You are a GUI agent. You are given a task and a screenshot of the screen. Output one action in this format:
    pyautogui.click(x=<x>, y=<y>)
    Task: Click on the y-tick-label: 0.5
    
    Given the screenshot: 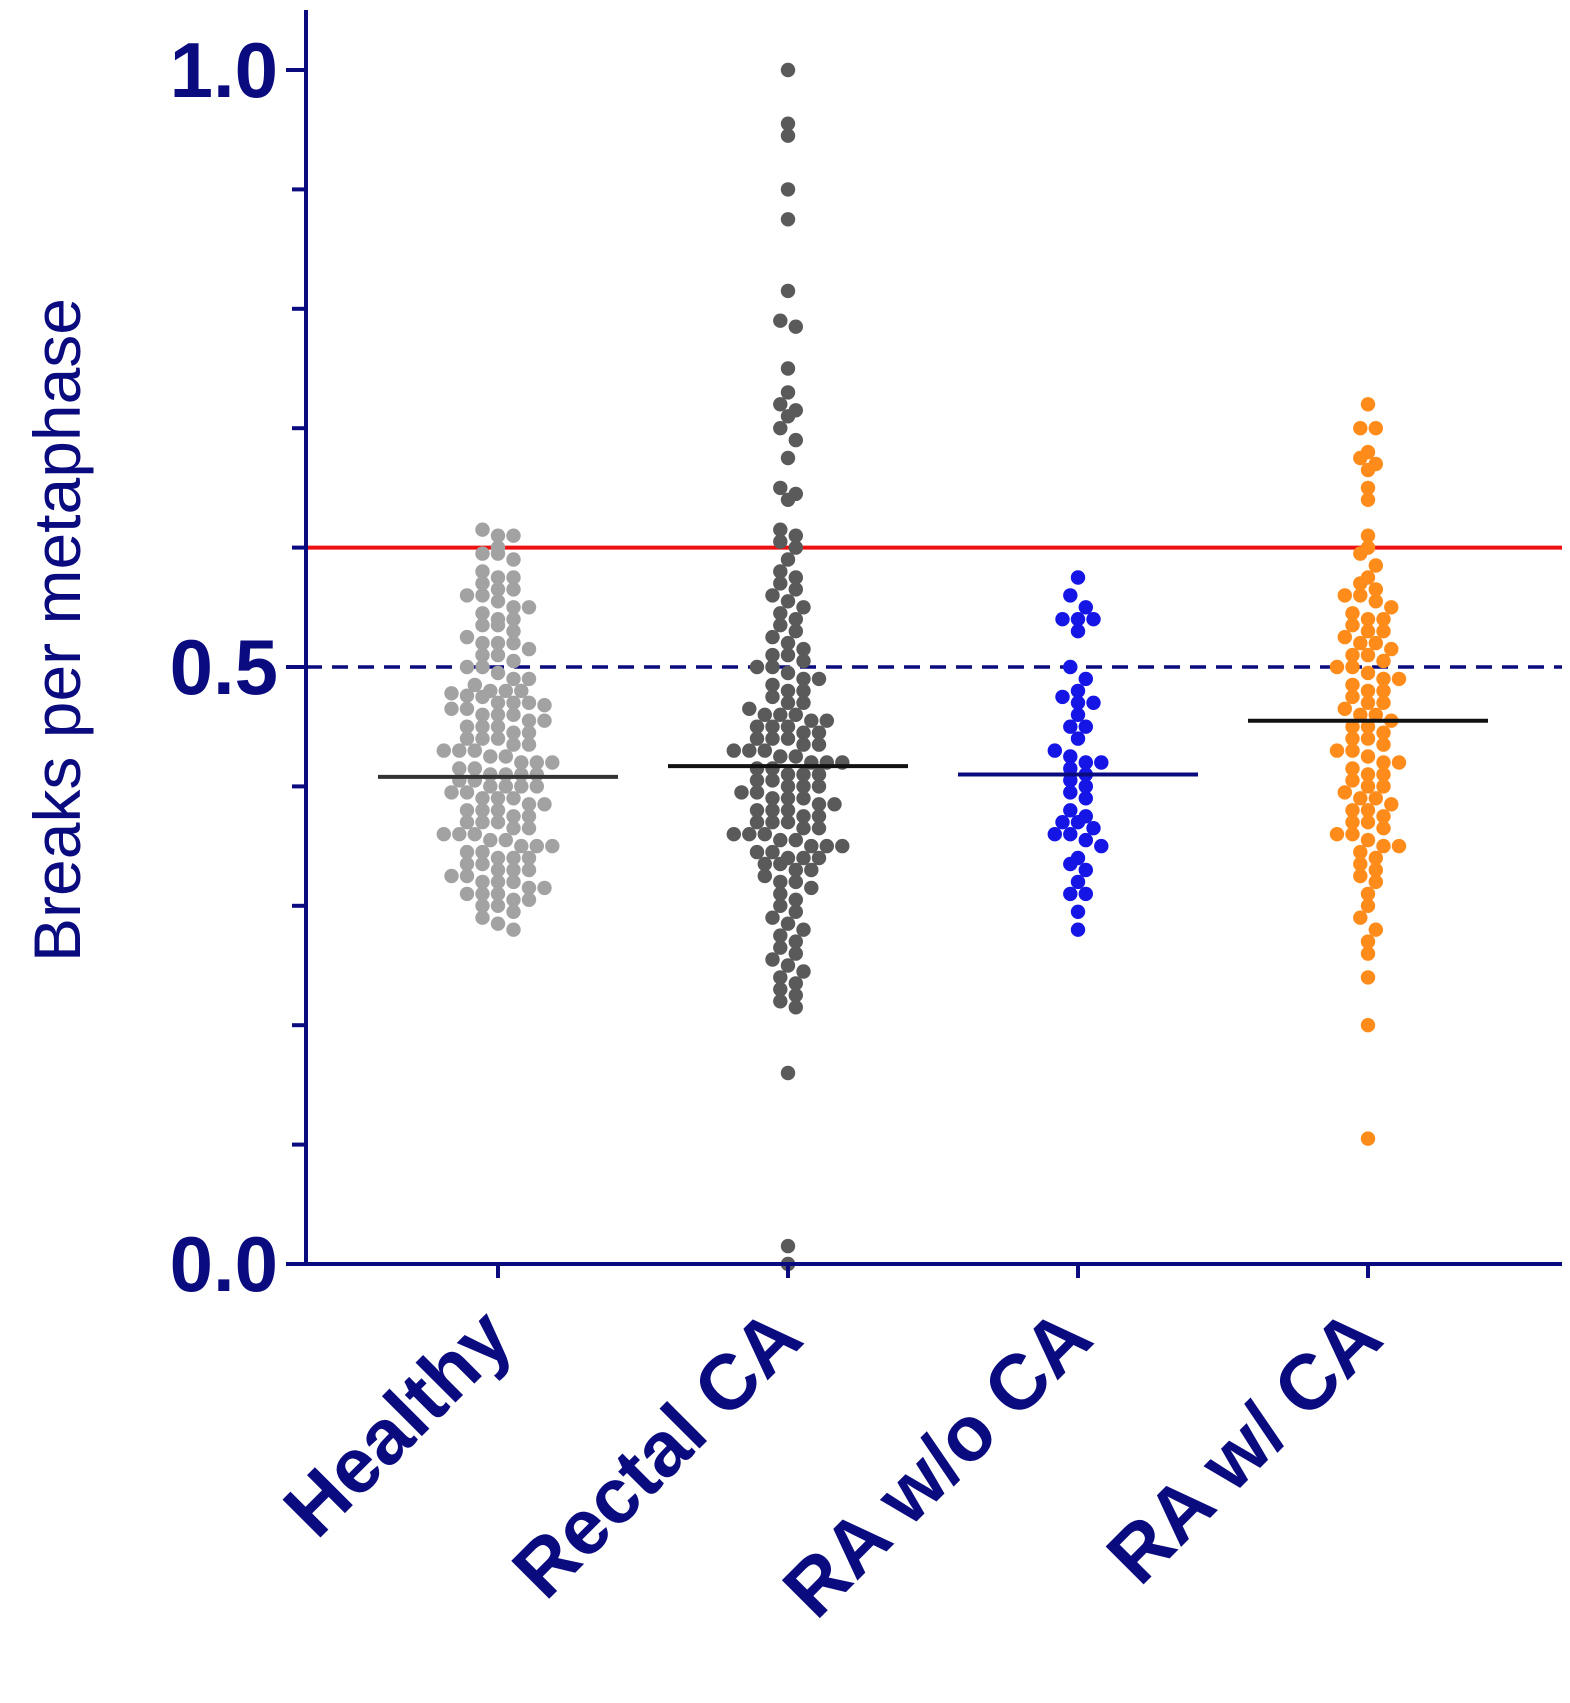 What is the action you would take?
    pyautogui.click(x=224, y=667)
    